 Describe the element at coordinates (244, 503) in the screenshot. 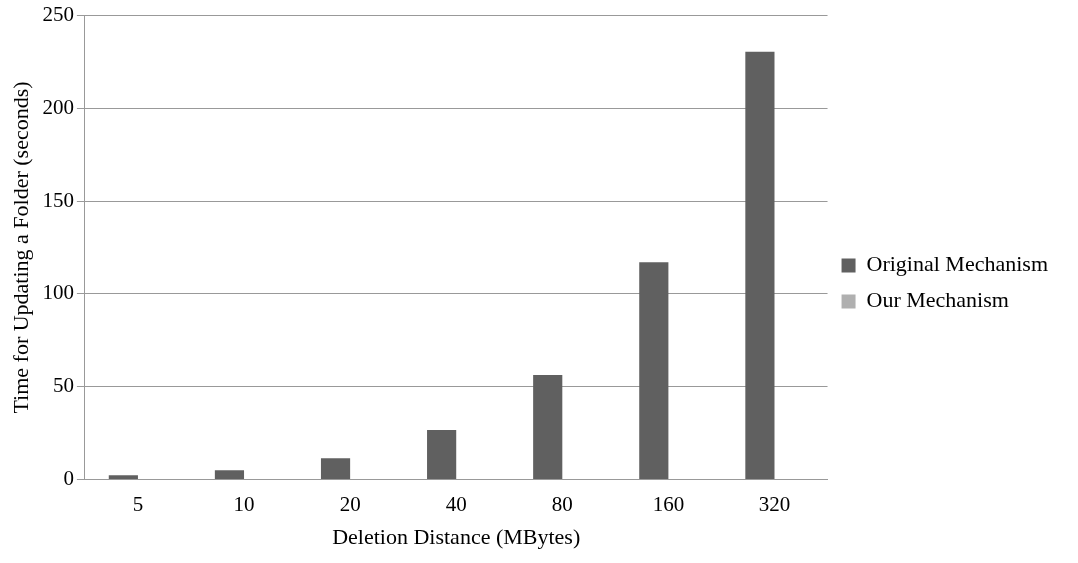

I see `x-tick-label: 10` at that location.